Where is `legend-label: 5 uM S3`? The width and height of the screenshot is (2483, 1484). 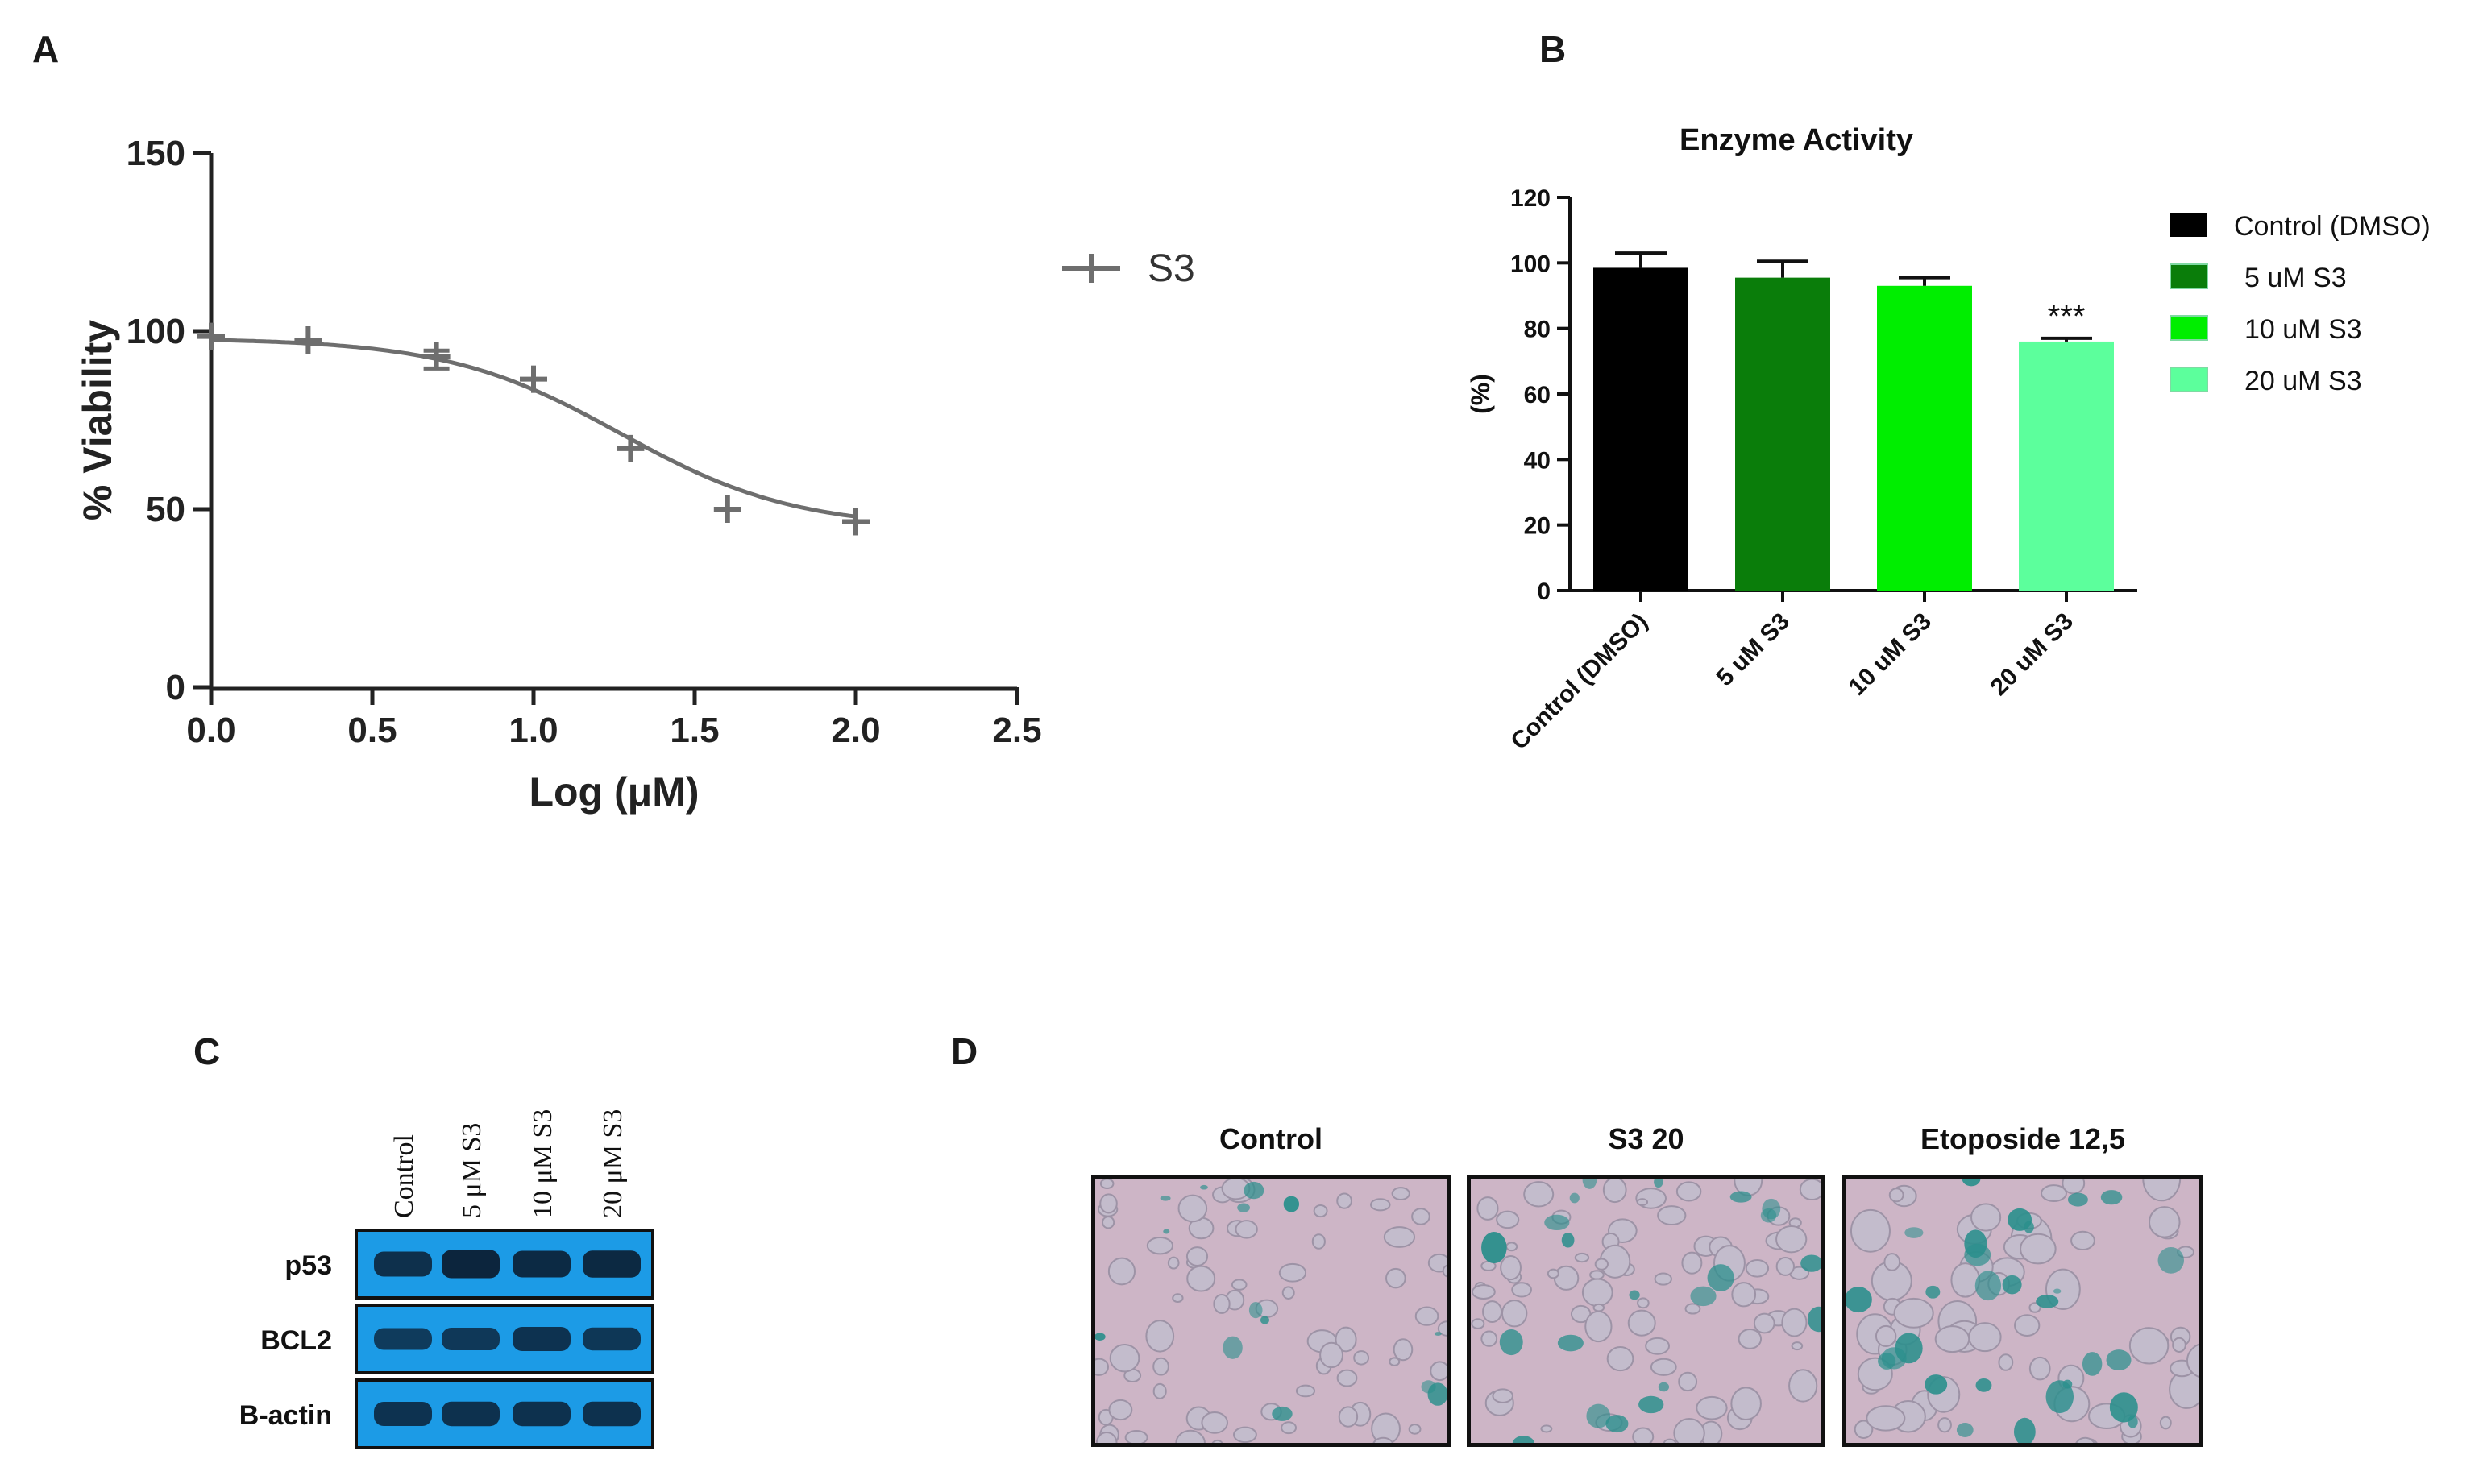 legend-label: 5 uM S3 is located at coordinates (2295, 278).